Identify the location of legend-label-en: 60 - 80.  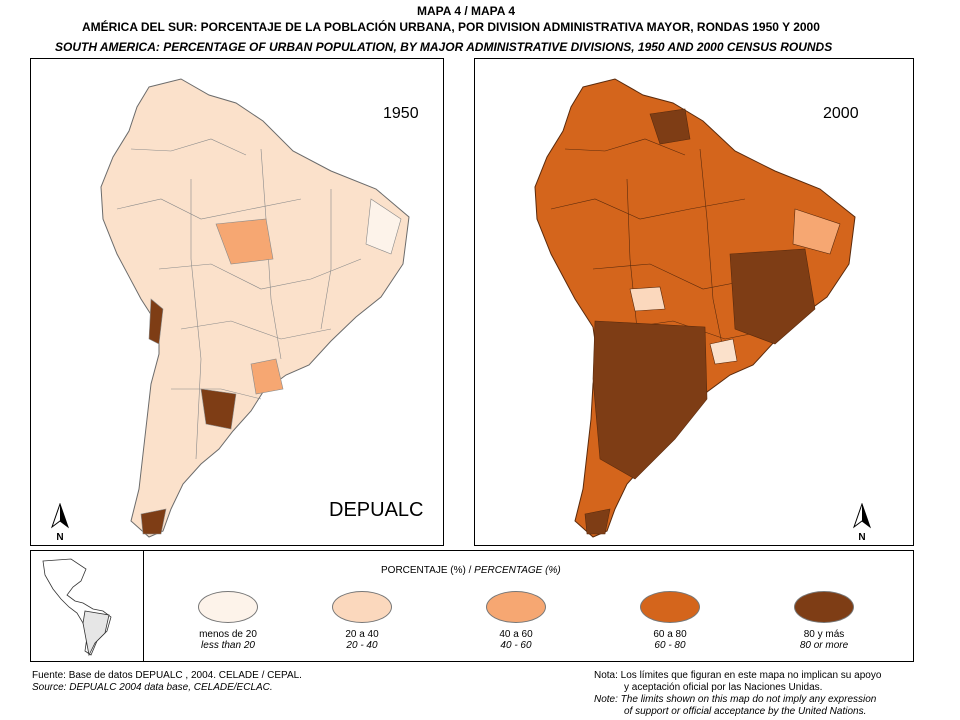
(670, 645).